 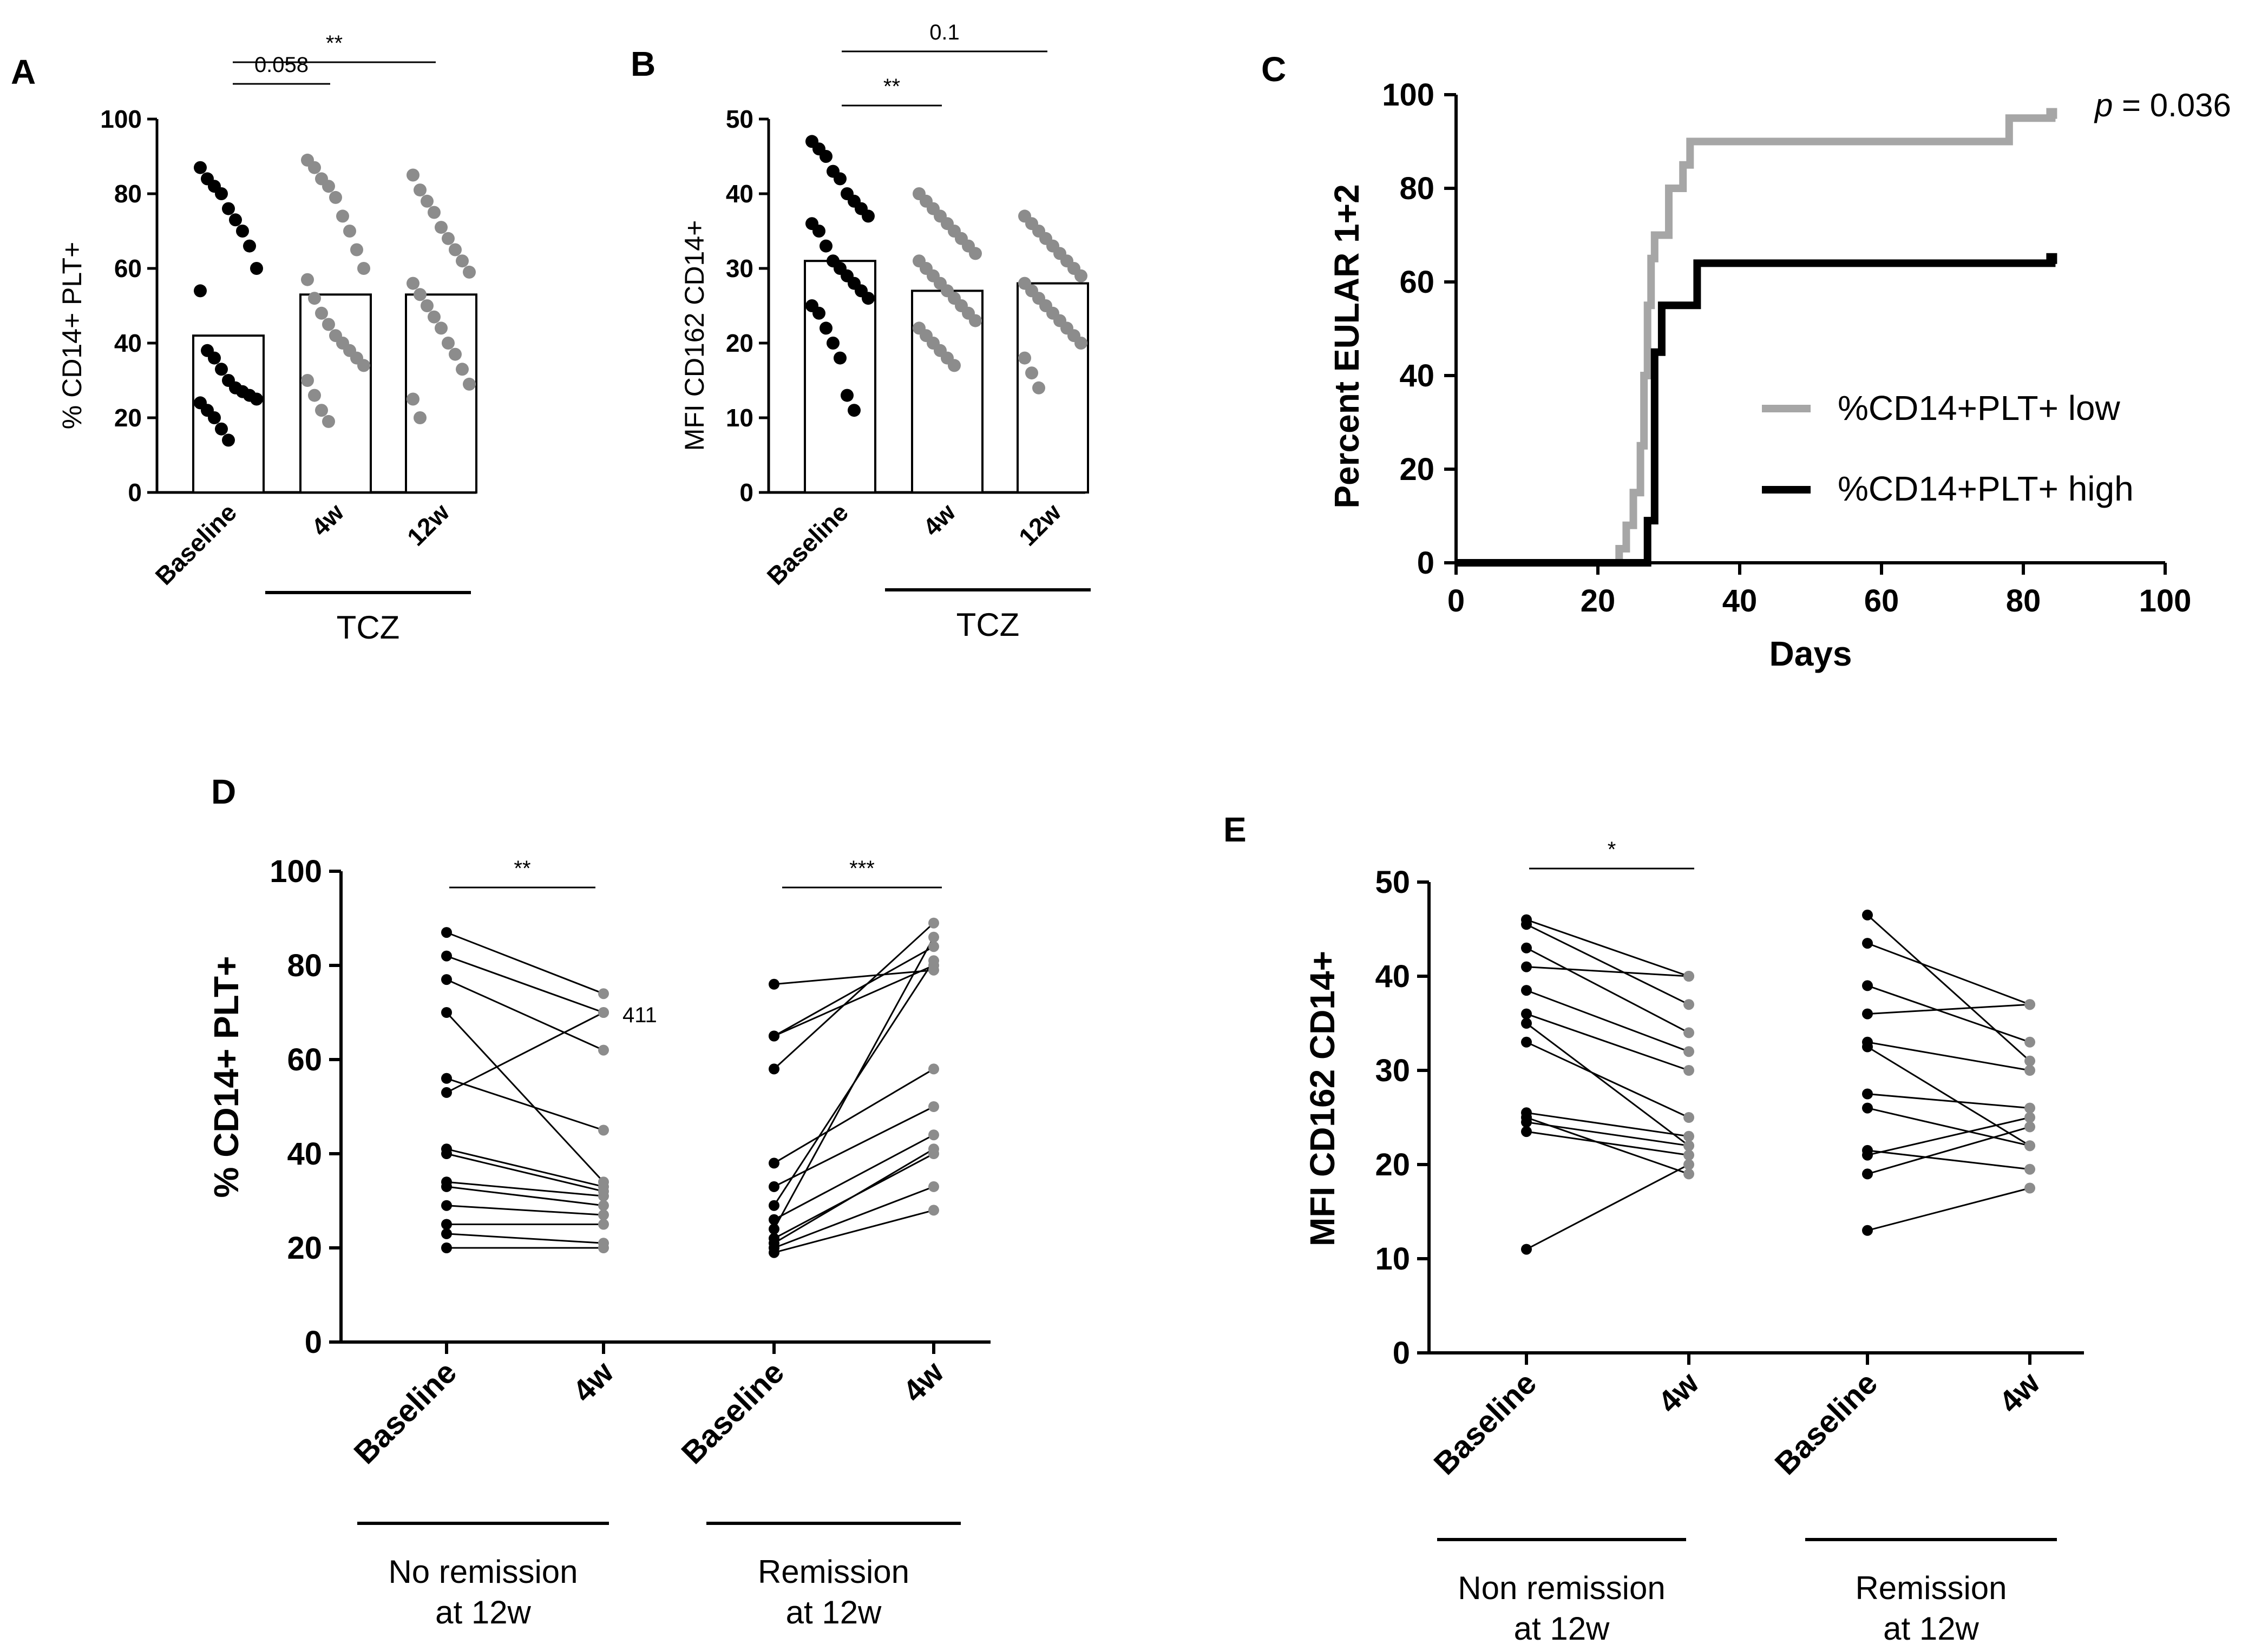 What do you see at coordinates (1612, 850) in the screenshot?
I see `significance-label: *` at bounding box center [1612, 850].